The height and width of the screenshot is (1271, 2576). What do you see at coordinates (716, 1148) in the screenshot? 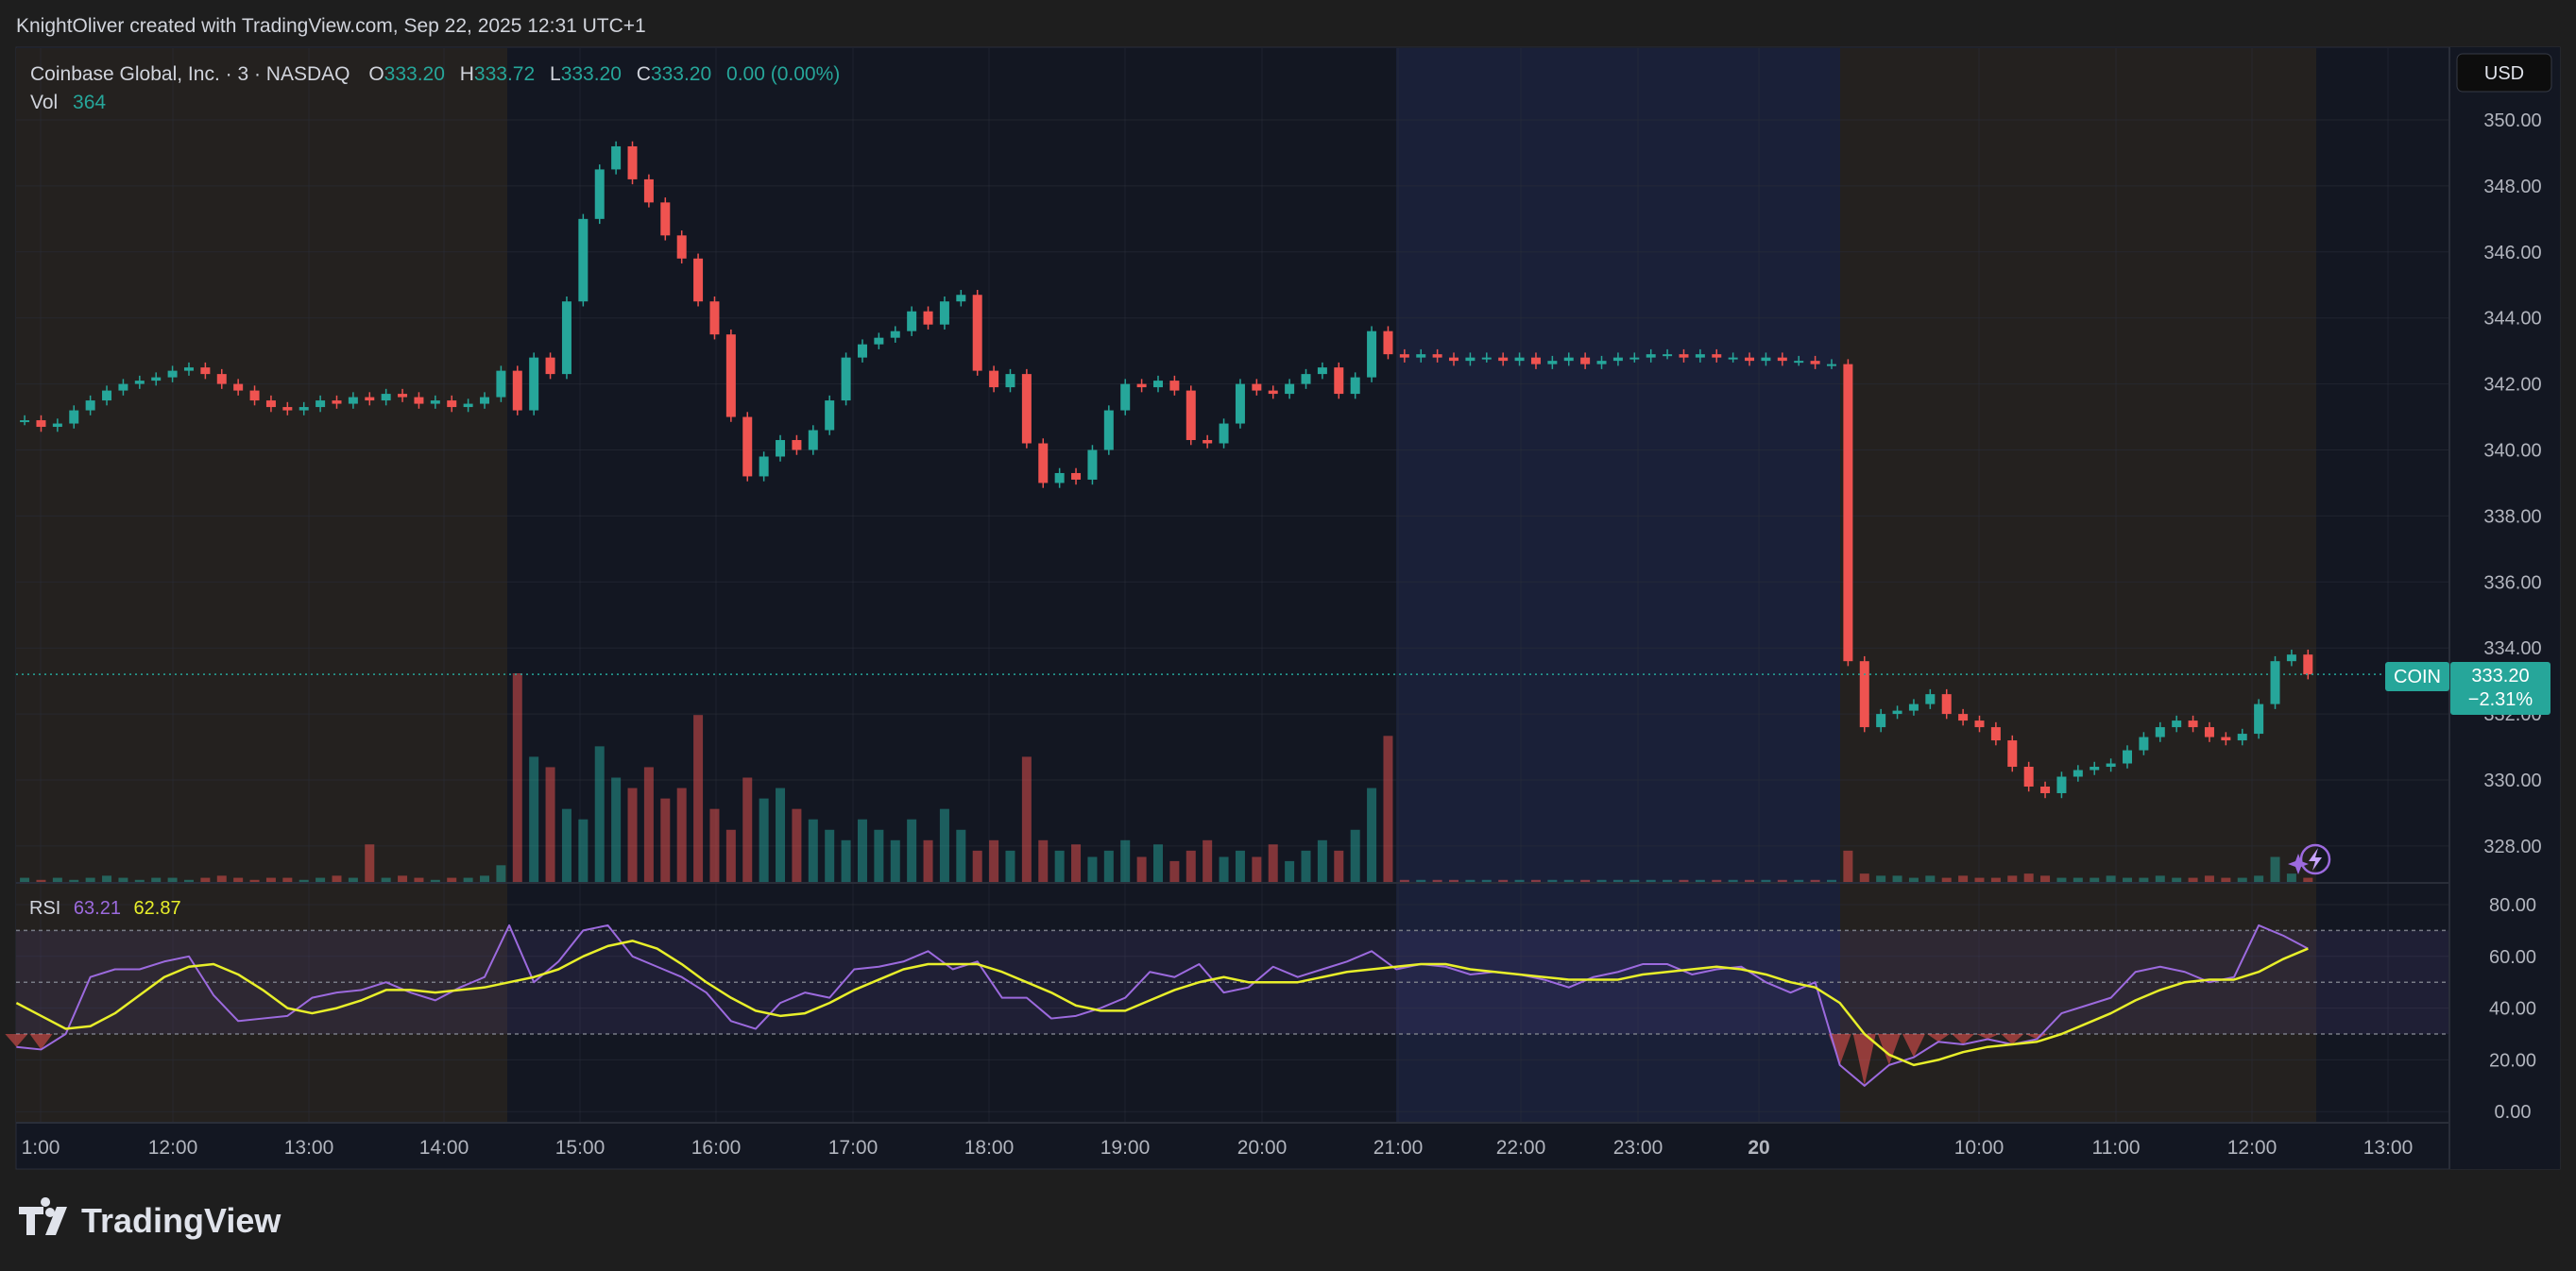
I see `time-tick-label: 16:00` at bounding box center [716, 1148].